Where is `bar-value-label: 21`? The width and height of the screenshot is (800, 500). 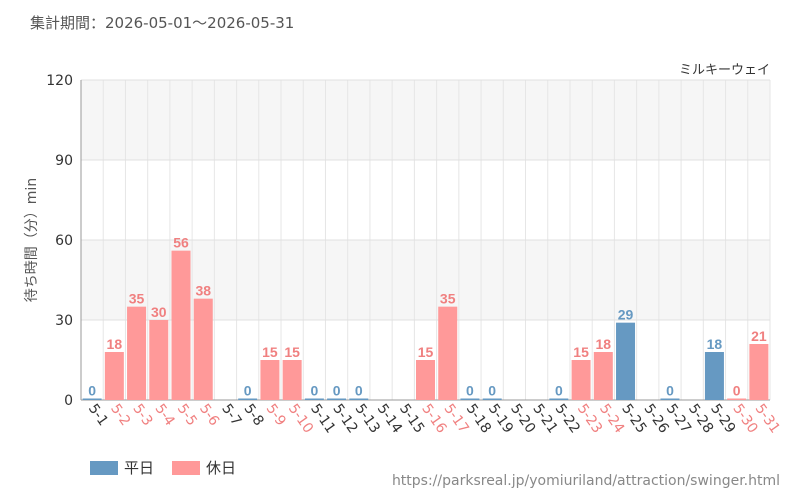
bar-value-label: 21 is located at coordinates (759, 336).